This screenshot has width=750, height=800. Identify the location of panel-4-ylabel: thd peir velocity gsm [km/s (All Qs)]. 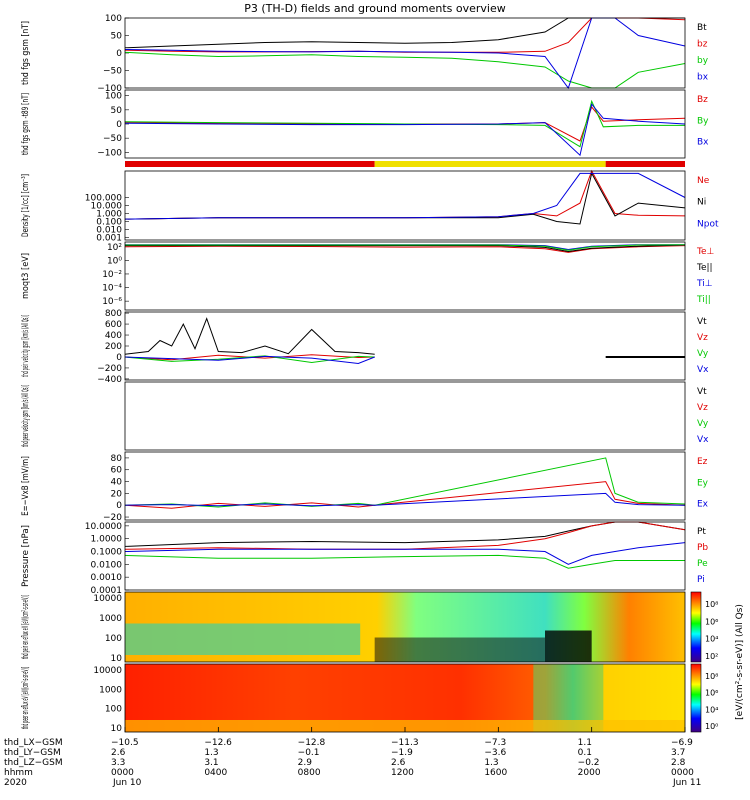
(26, 346).